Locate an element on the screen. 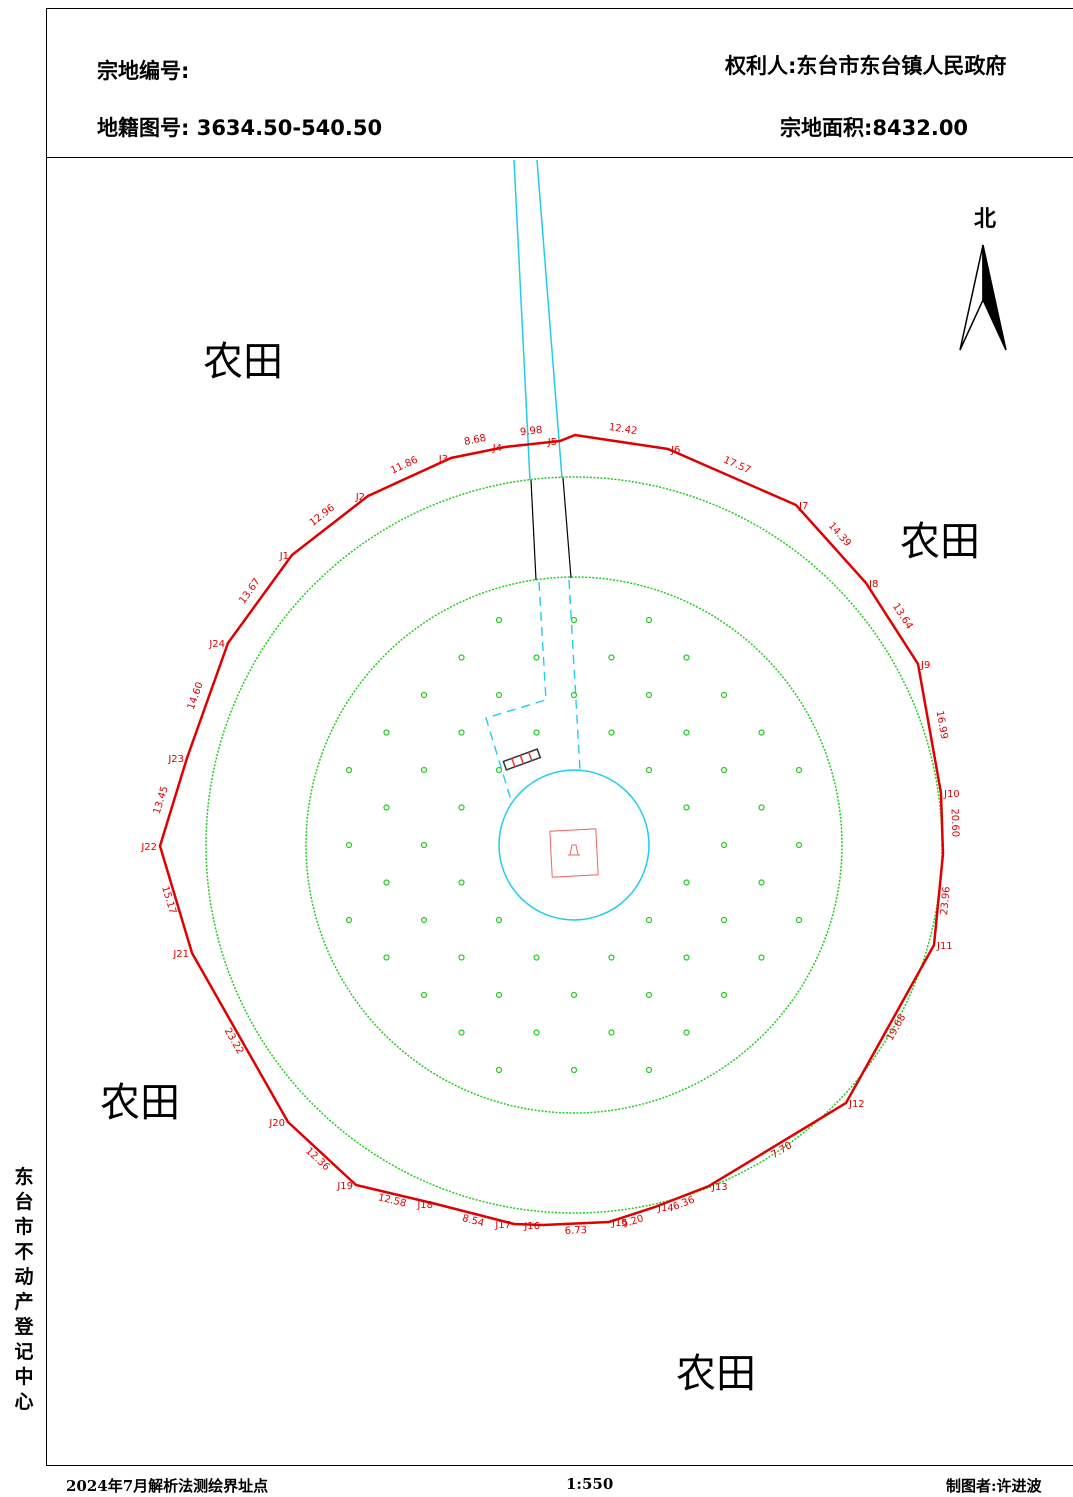 This screenshot has width=1073, height=1497. parcel-number-label: 宗地编号: is located at coordinates (143, 71).